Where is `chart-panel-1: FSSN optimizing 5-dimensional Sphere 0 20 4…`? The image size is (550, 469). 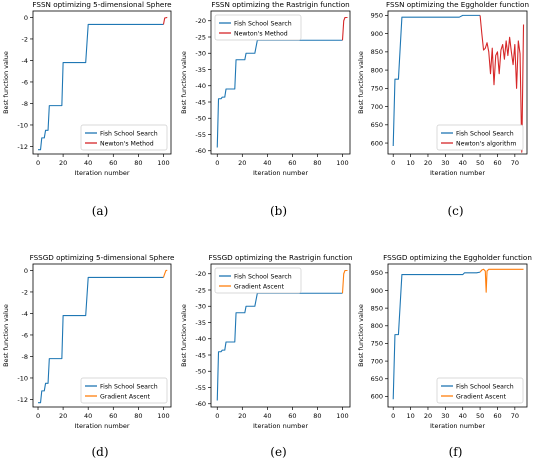
chart-panel-1: FSSN optimizing 5-dimensional Sphere 0 20 4… is located at coordinates (87, 109).